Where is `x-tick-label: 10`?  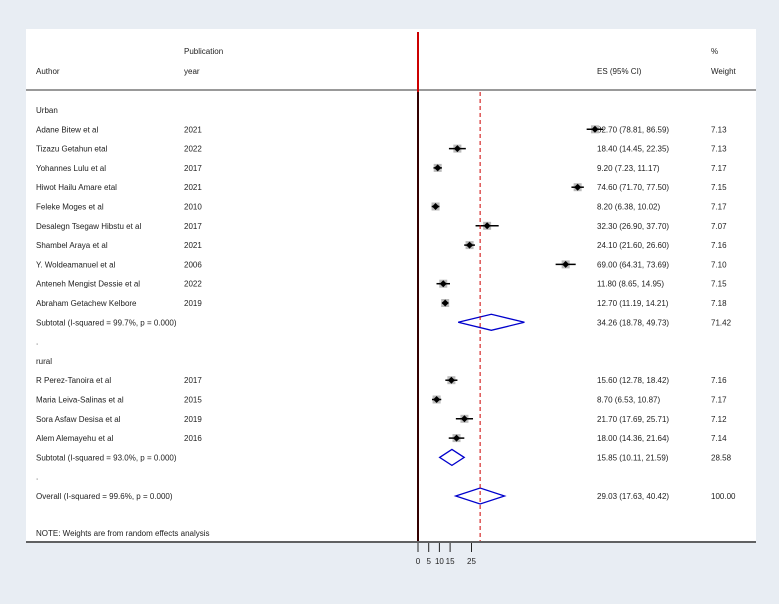 x-tick-label: 10 is located at coordinates (439, 561).